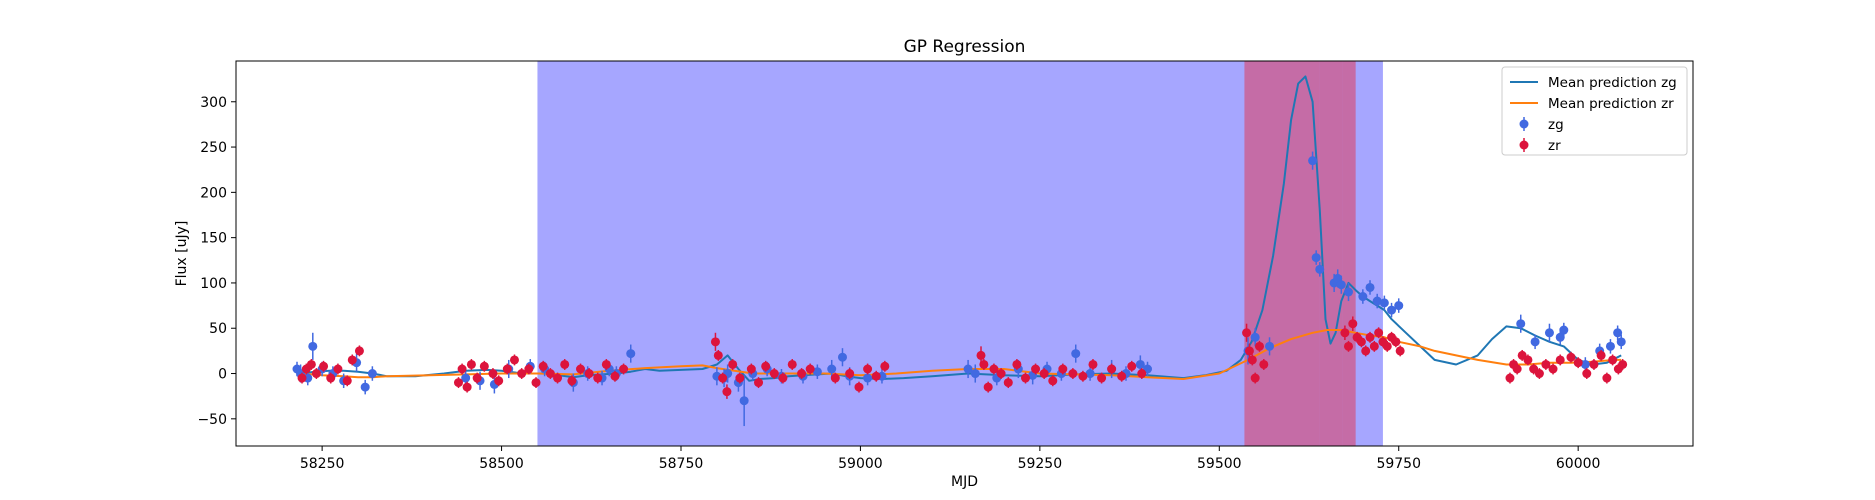 This screenshot has height=500, width=1875. I want to click on x-axis-ticks: 58250 58500 58750 59000 59250 59500 59750 60000, so click(950, 459).